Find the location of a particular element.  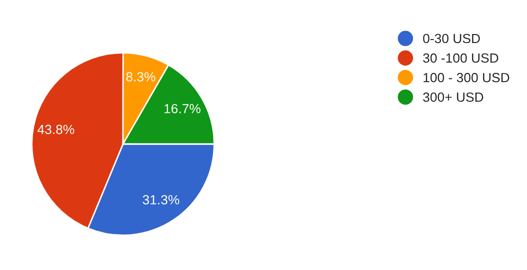

legend-label: 100 - 300 USD is located at coordinates (467, 77).